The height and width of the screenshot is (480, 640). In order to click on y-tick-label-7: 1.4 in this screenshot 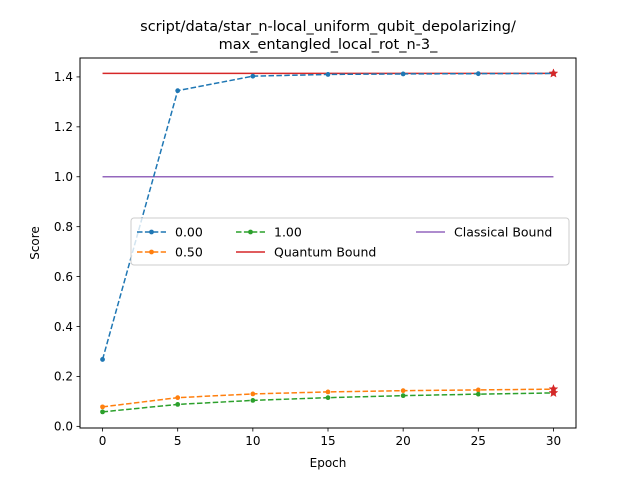, I will do `click(63, 77)`.